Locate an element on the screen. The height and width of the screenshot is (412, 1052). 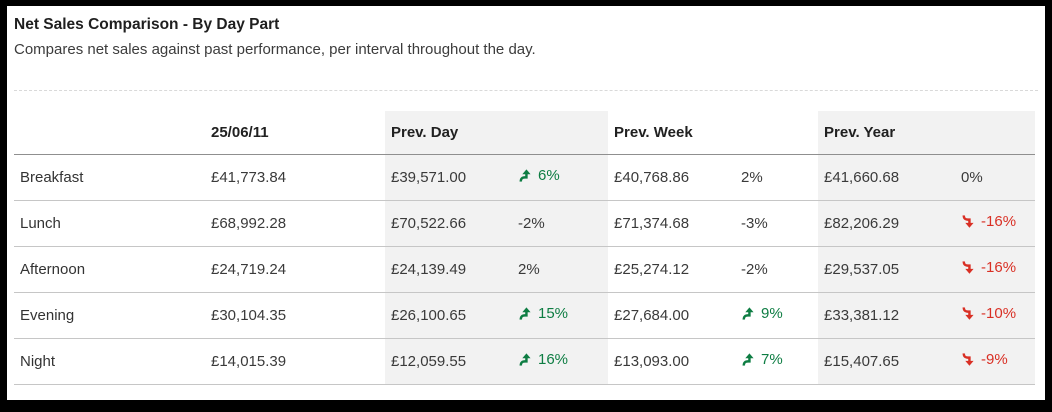
prev-year-delta: -9% is located at coordinates (995, 361).